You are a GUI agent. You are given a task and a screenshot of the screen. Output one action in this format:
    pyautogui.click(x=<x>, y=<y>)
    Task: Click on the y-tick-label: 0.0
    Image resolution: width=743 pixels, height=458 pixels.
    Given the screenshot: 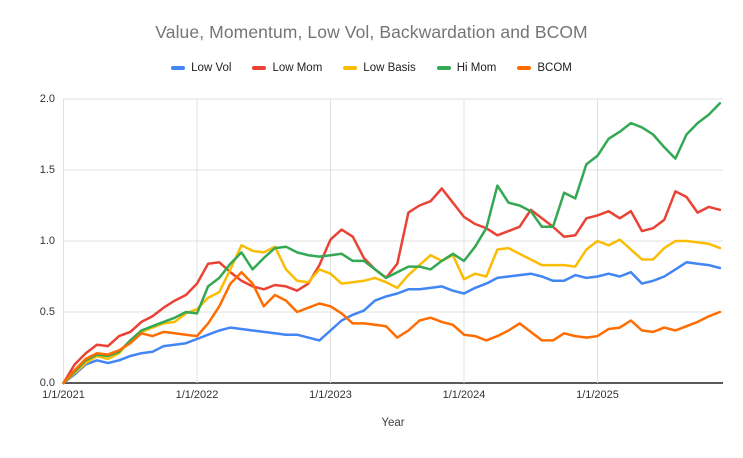 What is the action you would take?
    pyautogui.click(x=47, y=383)
    